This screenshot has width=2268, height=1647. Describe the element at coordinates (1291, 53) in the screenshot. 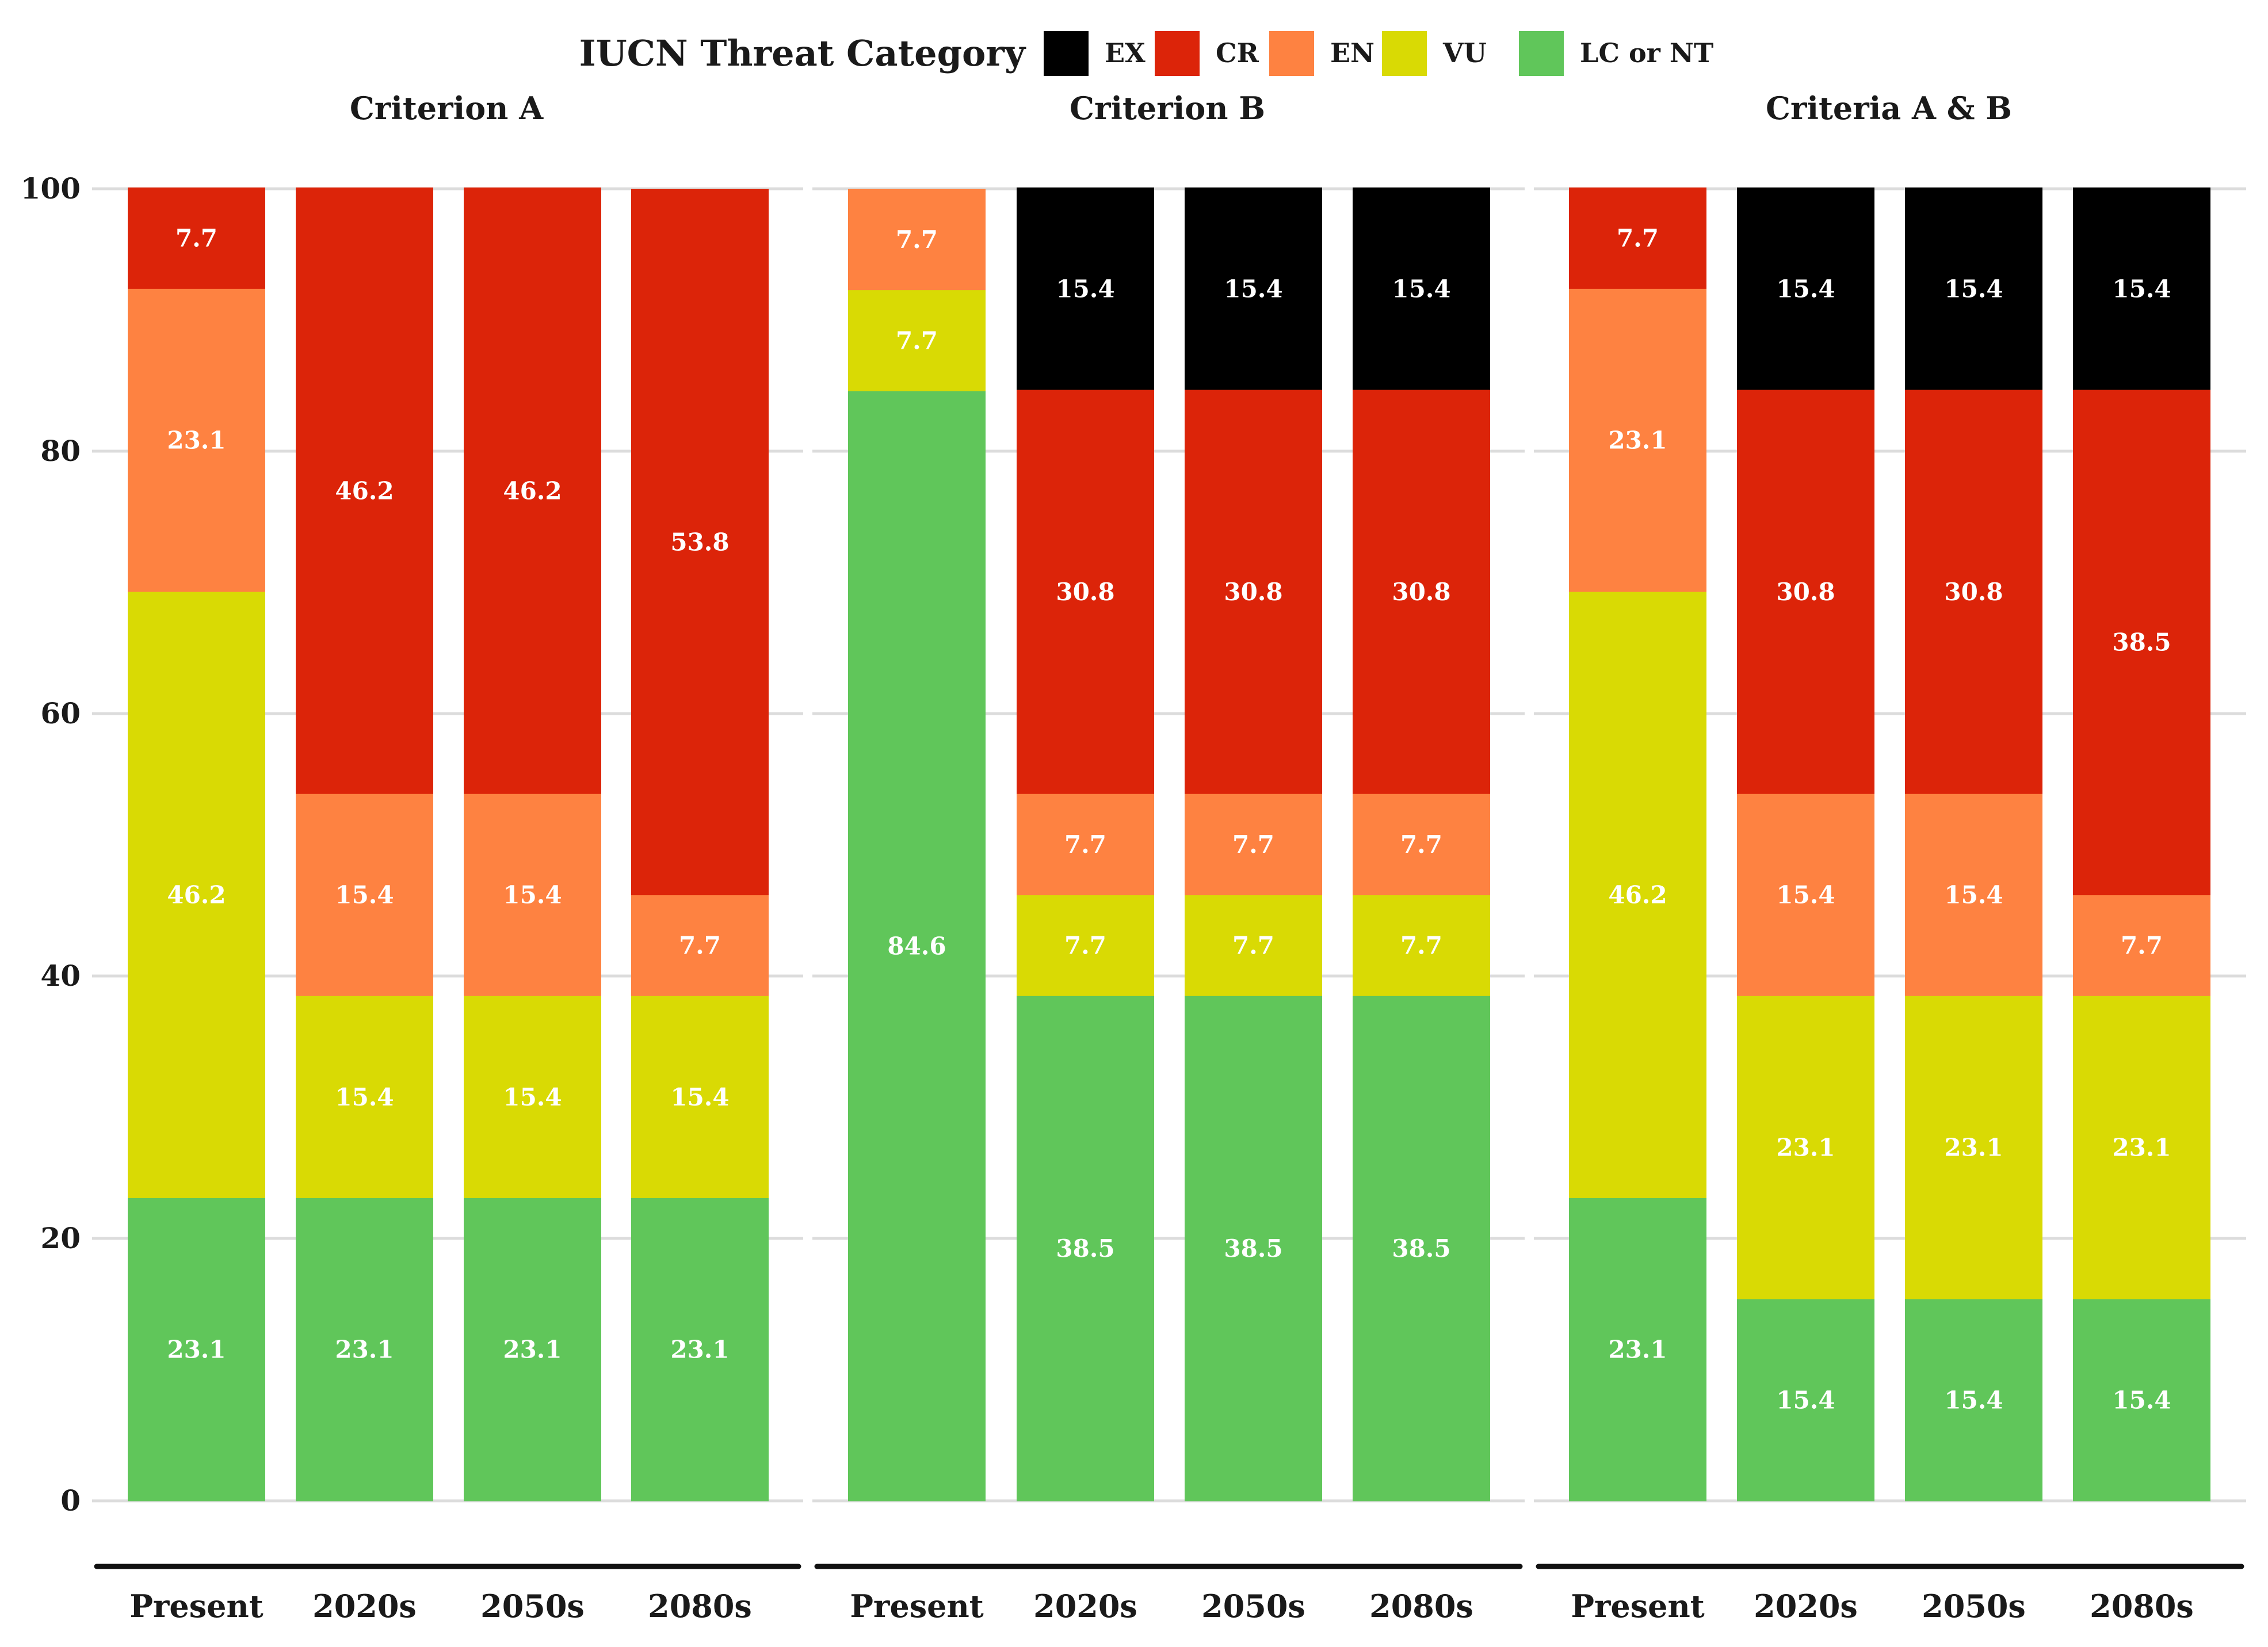

I see `legend-swatch-en` at that location.